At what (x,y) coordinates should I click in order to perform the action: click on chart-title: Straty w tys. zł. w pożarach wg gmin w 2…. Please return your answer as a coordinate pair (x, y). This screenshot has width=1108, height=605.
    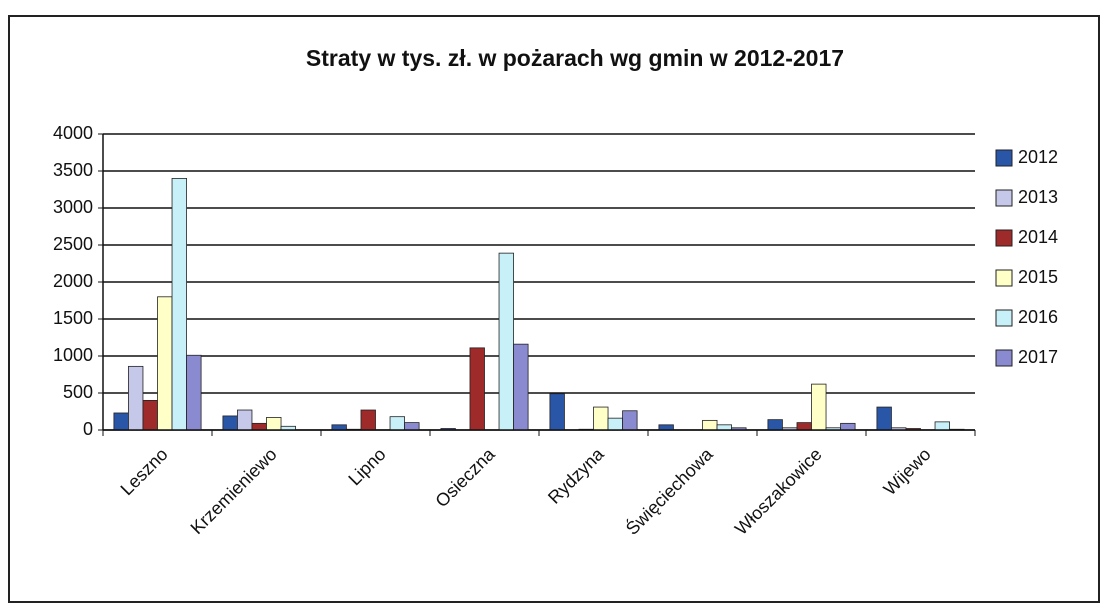
    Looking at the image, I should click on (575, 58).